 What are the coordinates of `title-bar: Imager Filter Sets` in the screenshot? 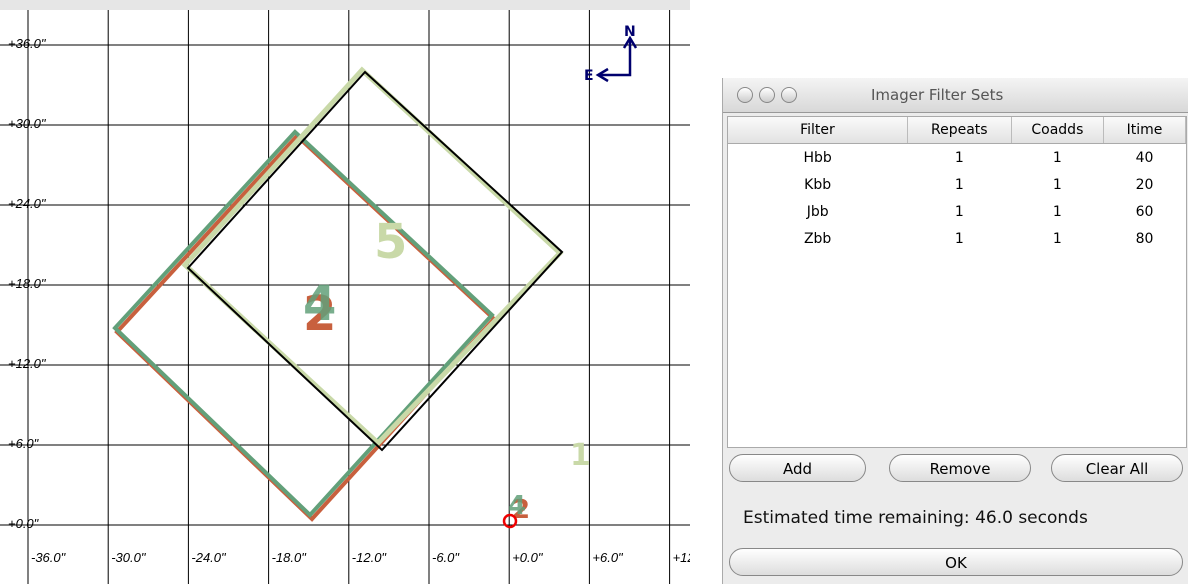 It's located at (955, 95).